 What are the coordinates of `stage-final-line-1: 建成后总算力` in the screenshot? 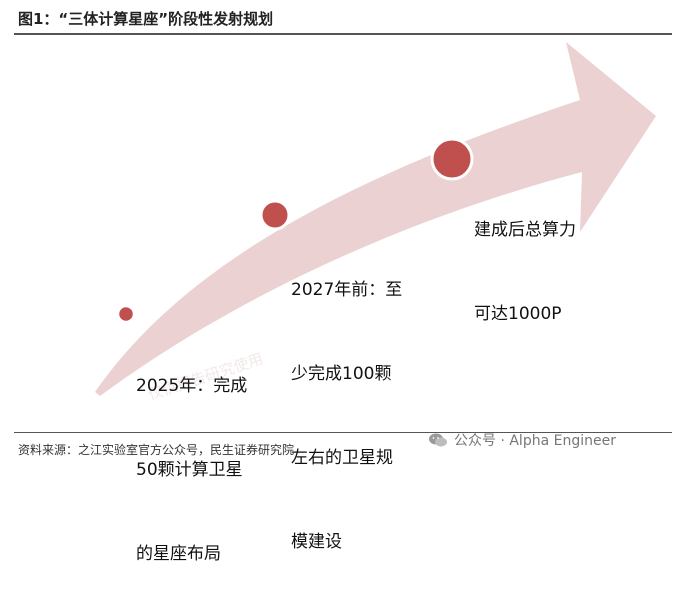 It's located at (525, 230).